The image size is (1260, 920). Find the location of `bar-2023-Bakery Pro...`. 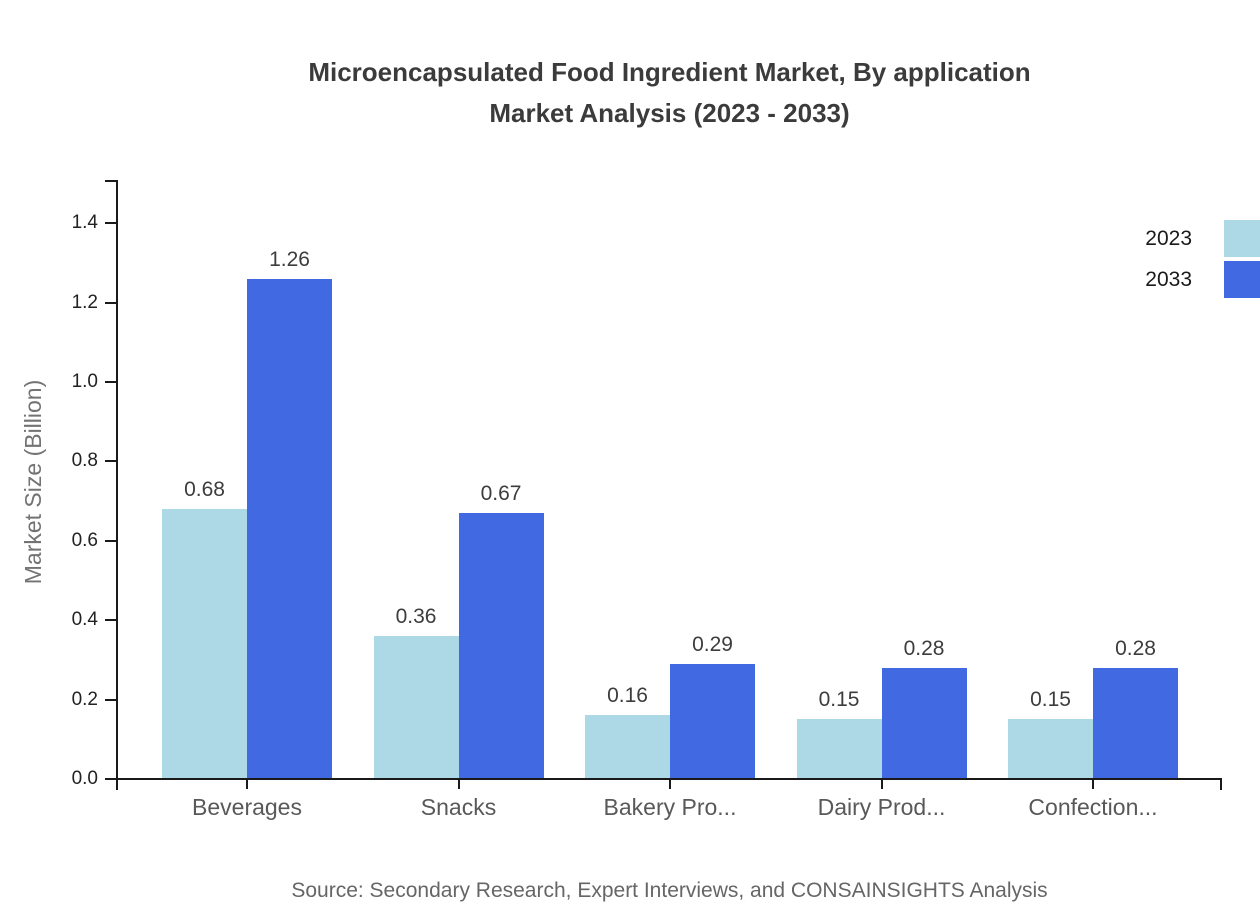

bar-2023-Bakery Pro... is located at coordinates (627, 747).